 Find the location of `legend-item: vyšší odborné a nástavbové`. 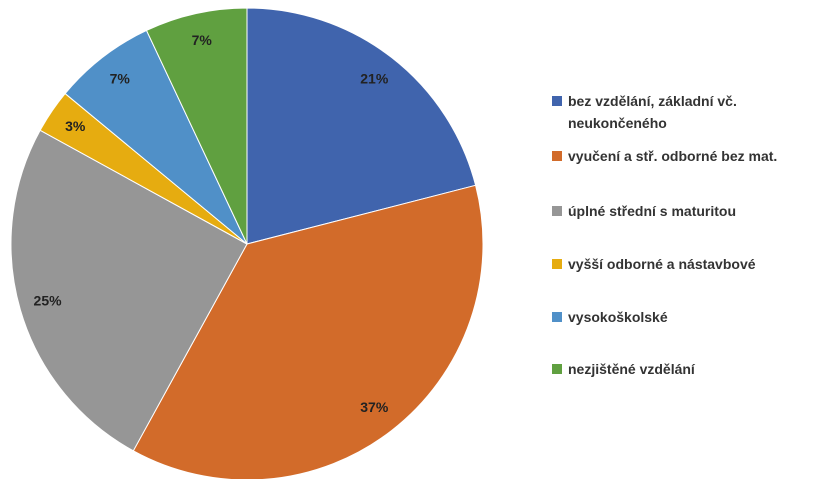

legend-item: vyšší odborné a nástavbové is located at coordinates (681, 264).